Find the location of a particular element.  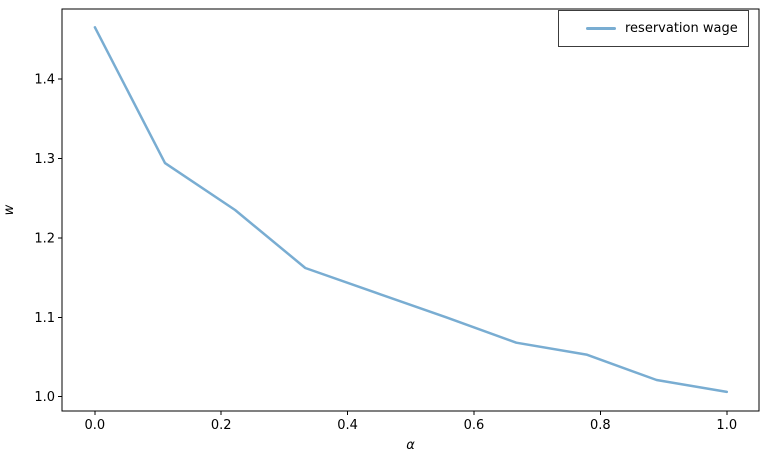

y-axis-label: w is located at coordinates (9, 209).